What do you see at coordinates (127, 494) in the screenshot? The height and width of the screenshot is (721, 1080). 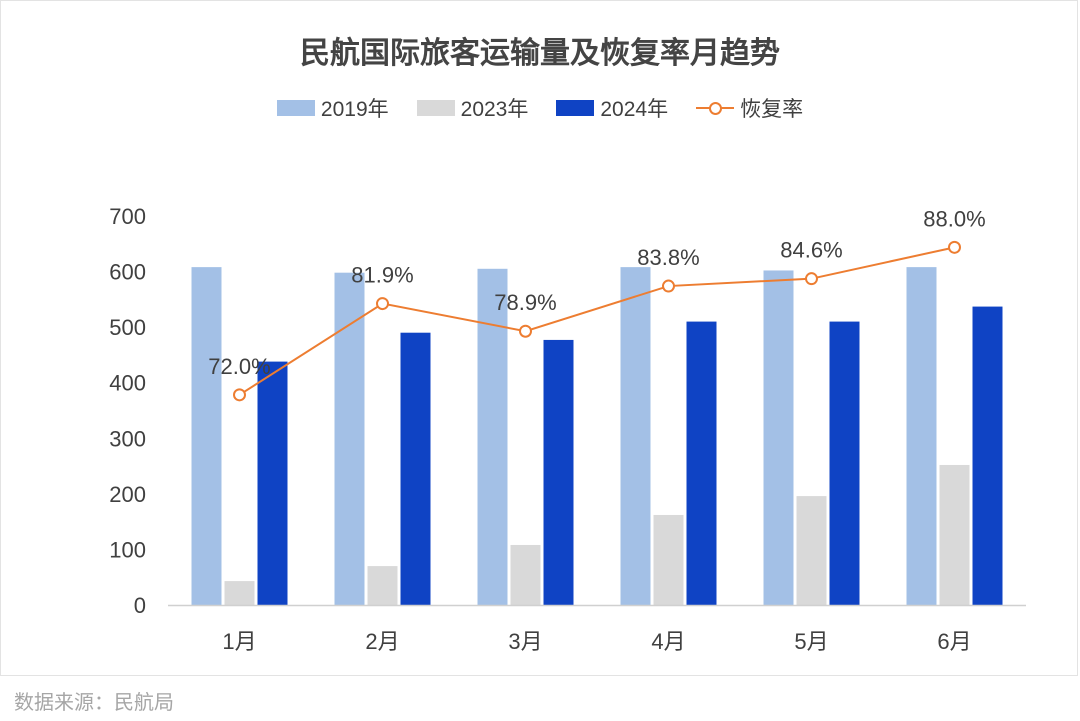 I see `y-tick-label: 200` at bounding box center [127, 494].